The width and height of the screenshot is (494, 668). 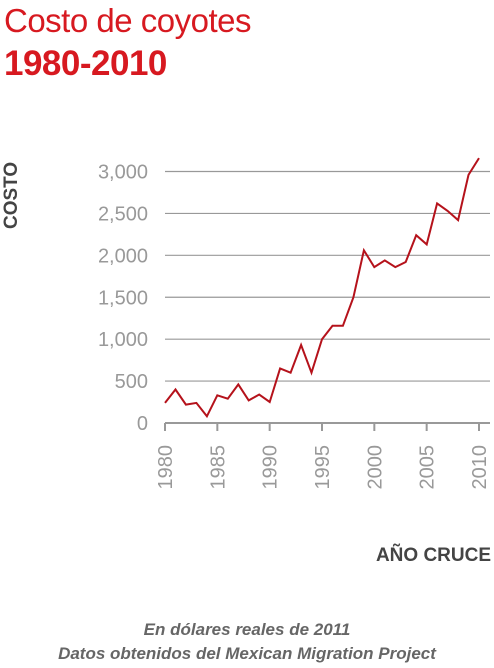 I want to click on y-tick-label: 2,000, so click(x=123, y=256).